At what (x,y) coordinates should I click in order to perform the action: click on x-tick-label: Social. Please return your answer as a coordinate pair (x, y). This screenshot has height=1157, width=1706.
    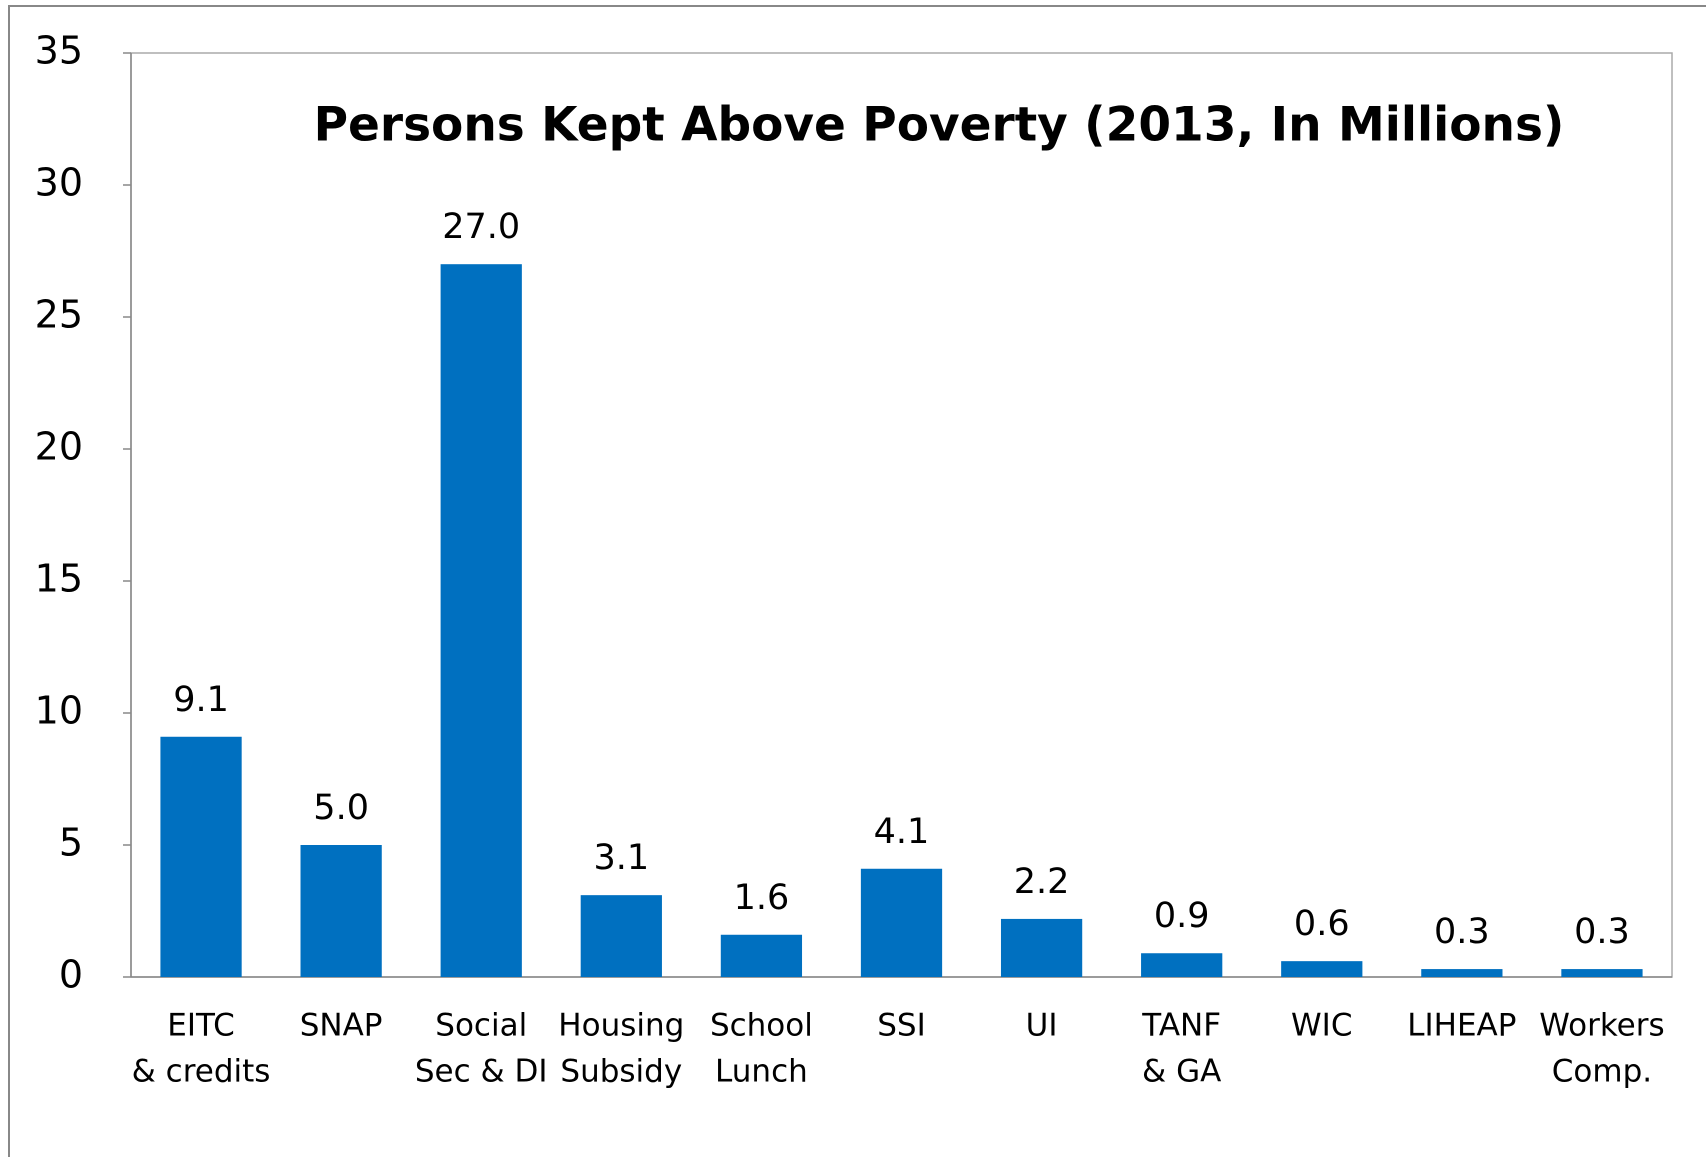
    Looking at the image, I should click on (481, 1026).